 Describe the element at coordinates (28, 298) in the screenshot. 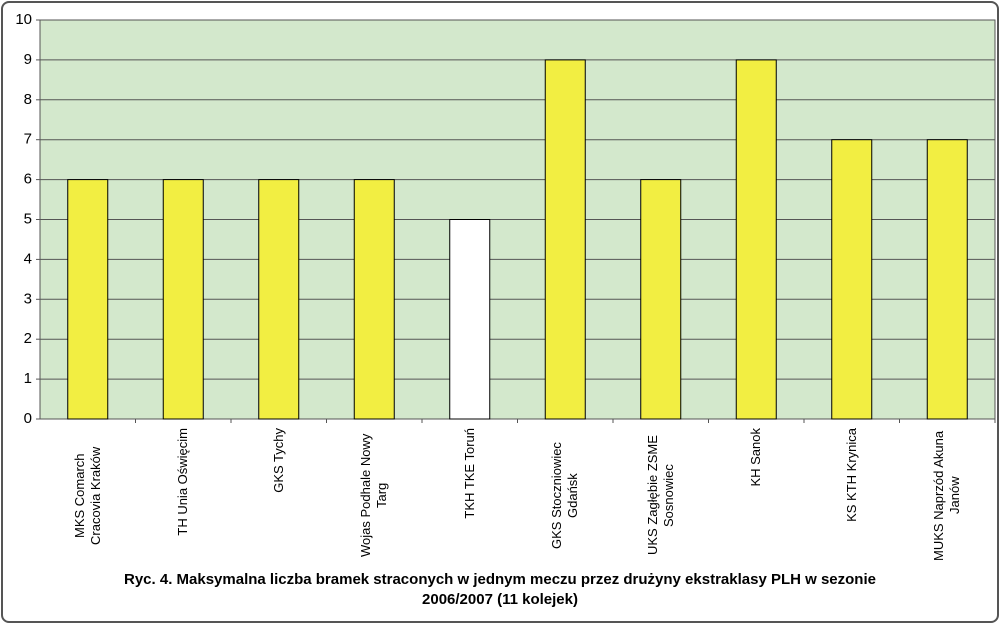

I see `y-tick-label: 3` at that location.